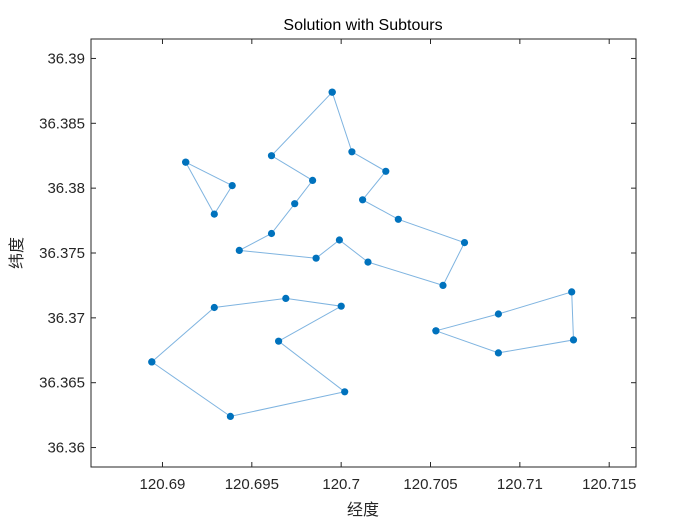 This screenshot has height=525, width=700. Describe the element at coordinates (66, 448) in the screenshot. I see `y-tick-label: 36.36` at that location.